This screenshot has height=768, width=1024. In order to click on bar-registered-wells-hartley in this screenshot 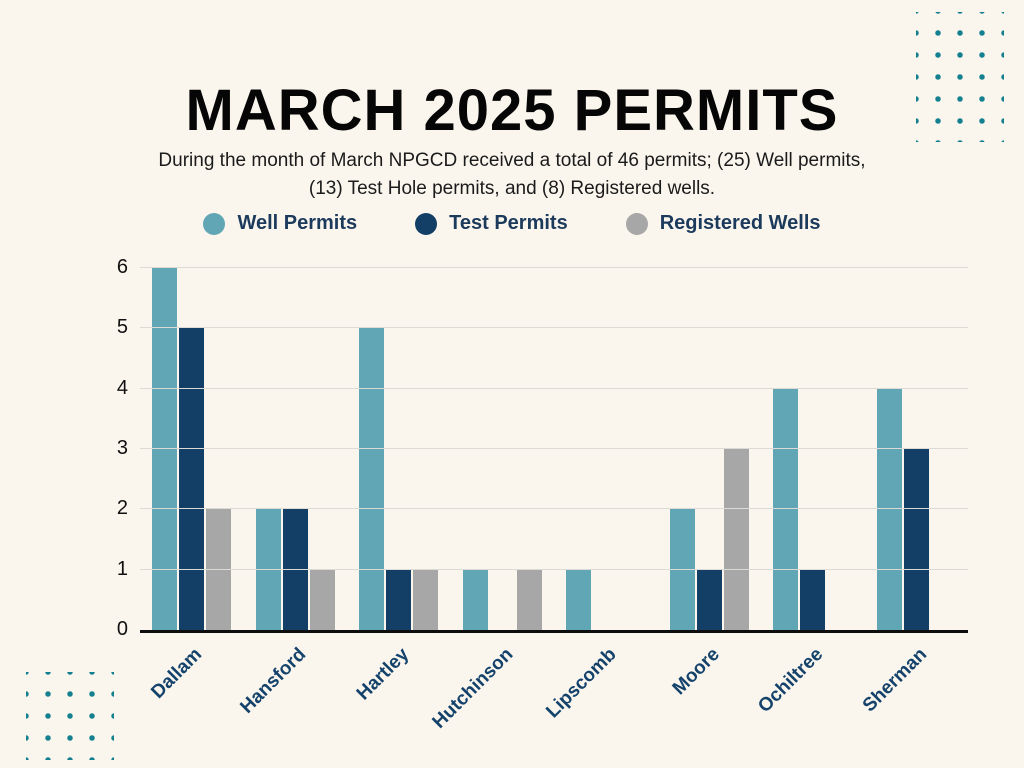, I will do `click(426, 599)`.